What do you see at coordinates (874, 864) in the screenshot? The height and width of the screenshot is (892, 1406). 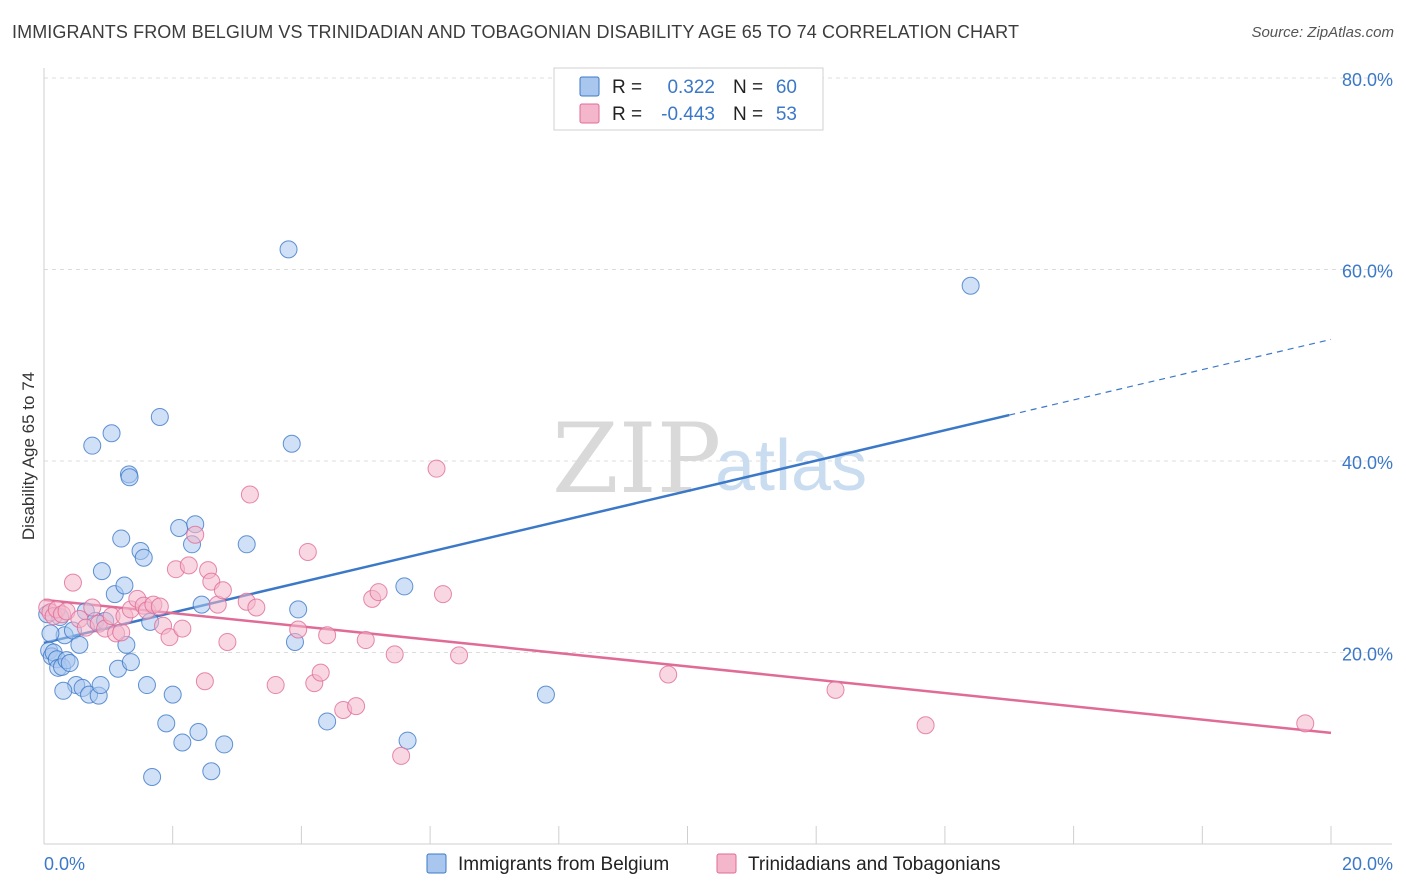 I see `bottom-legend-label-pink: Trinidadians and Tobagonians` at bounding box center [874, 864].